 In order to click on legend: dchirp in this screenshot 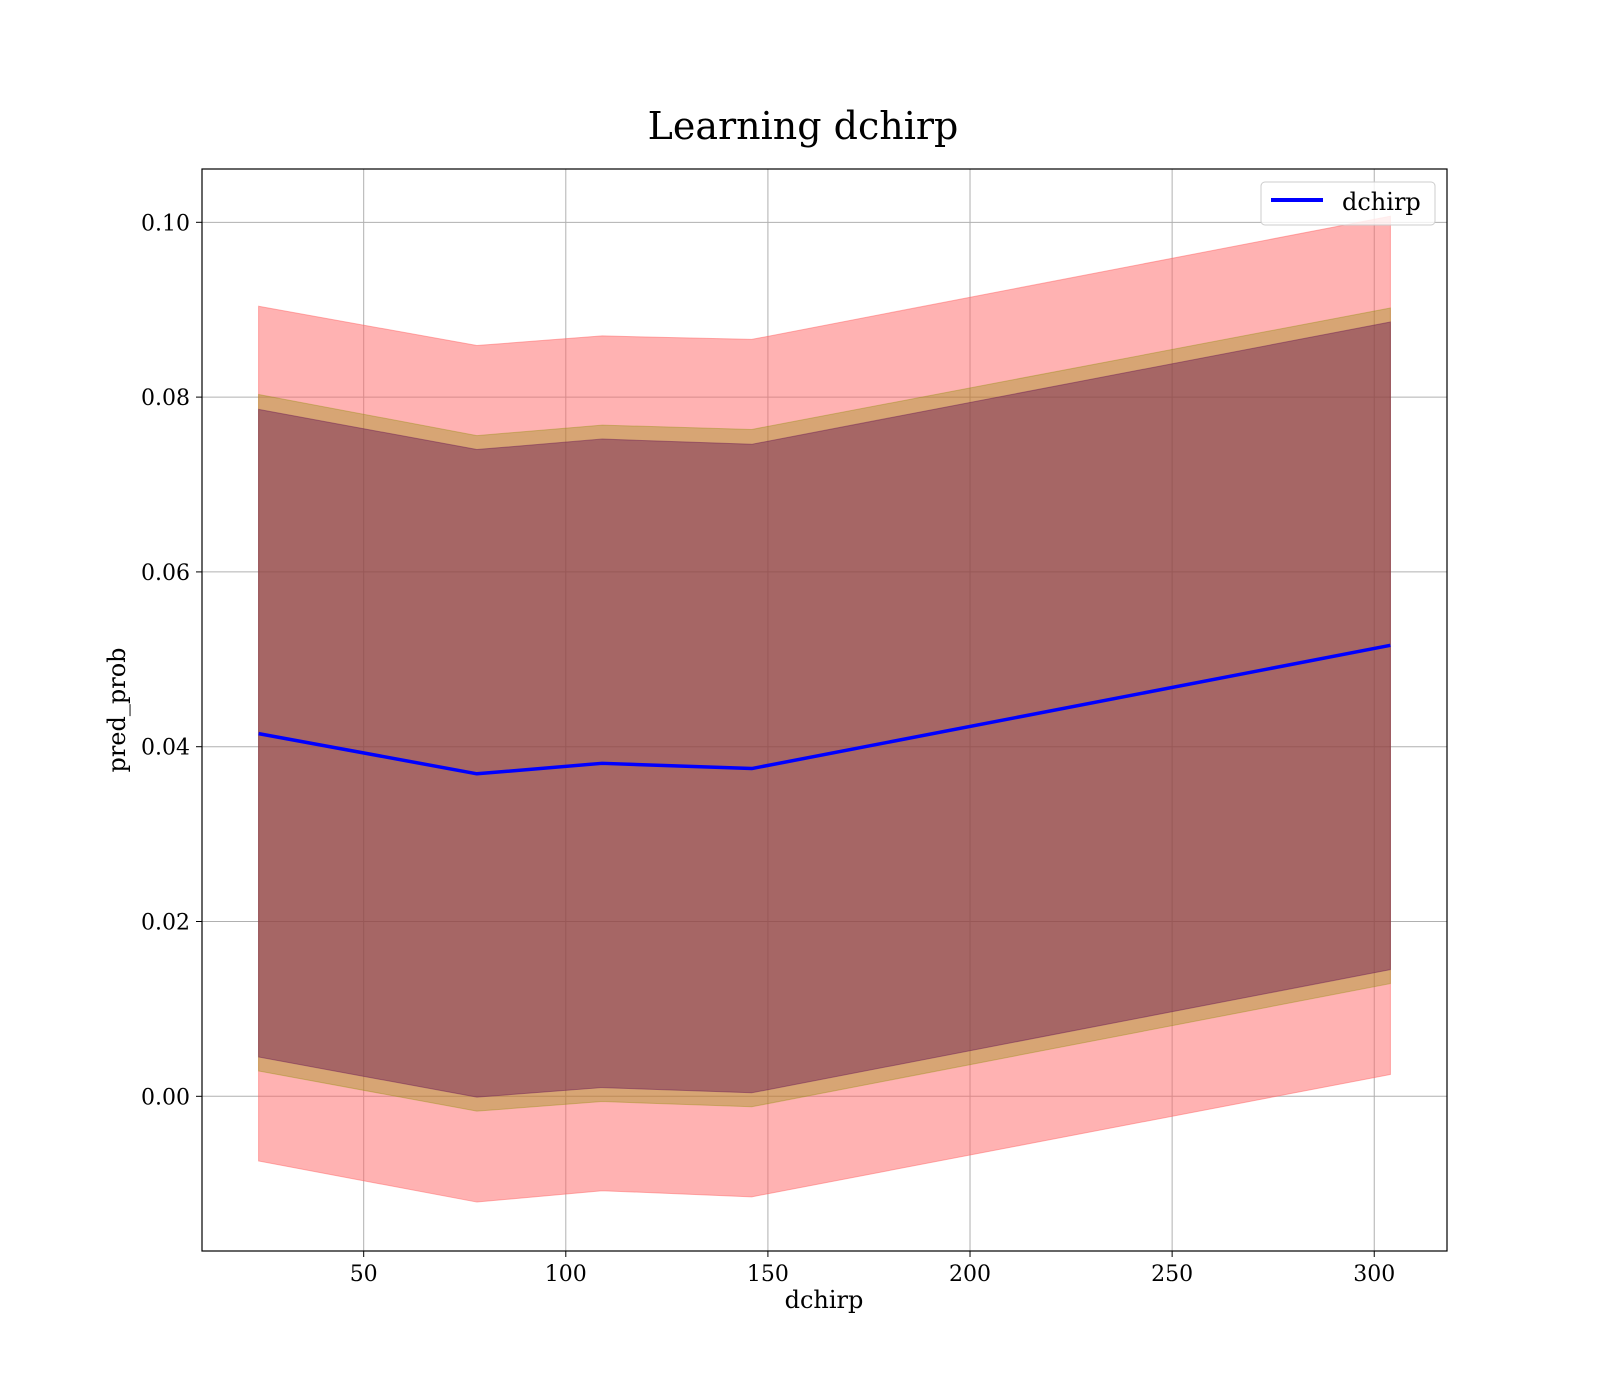, I will do `click(1348, 203)`.